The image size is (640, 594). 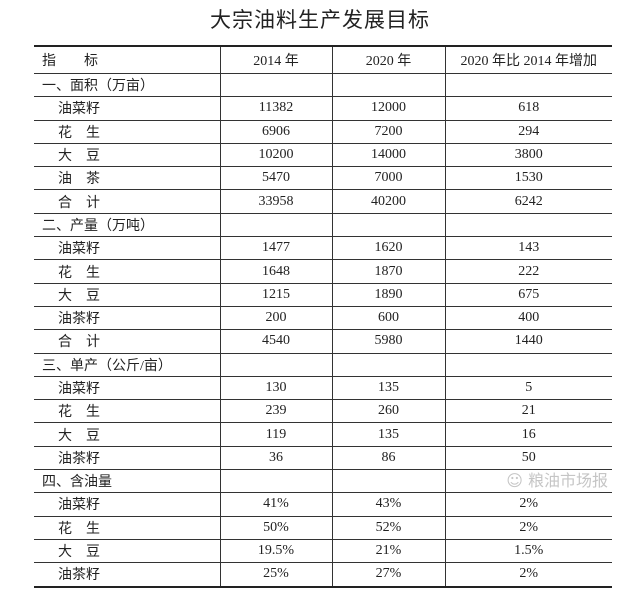 I want to click on value-cell: 41%, so click(x=276, y=504).